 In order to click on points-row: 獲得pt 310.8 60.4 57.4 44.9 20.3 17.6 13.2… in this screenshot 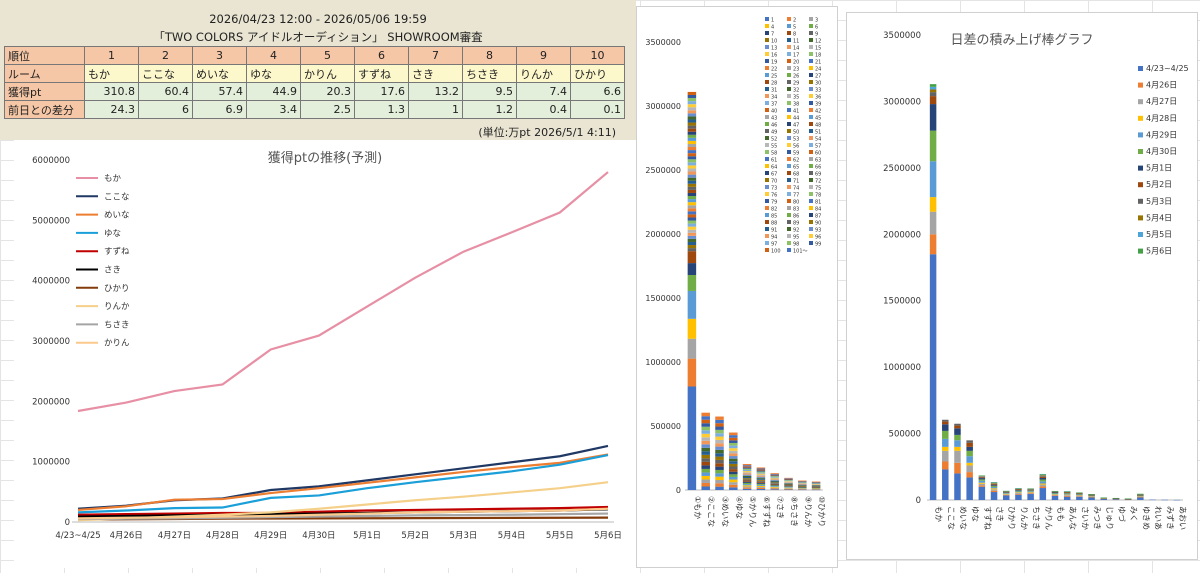, I will do `click(314, 91)`.